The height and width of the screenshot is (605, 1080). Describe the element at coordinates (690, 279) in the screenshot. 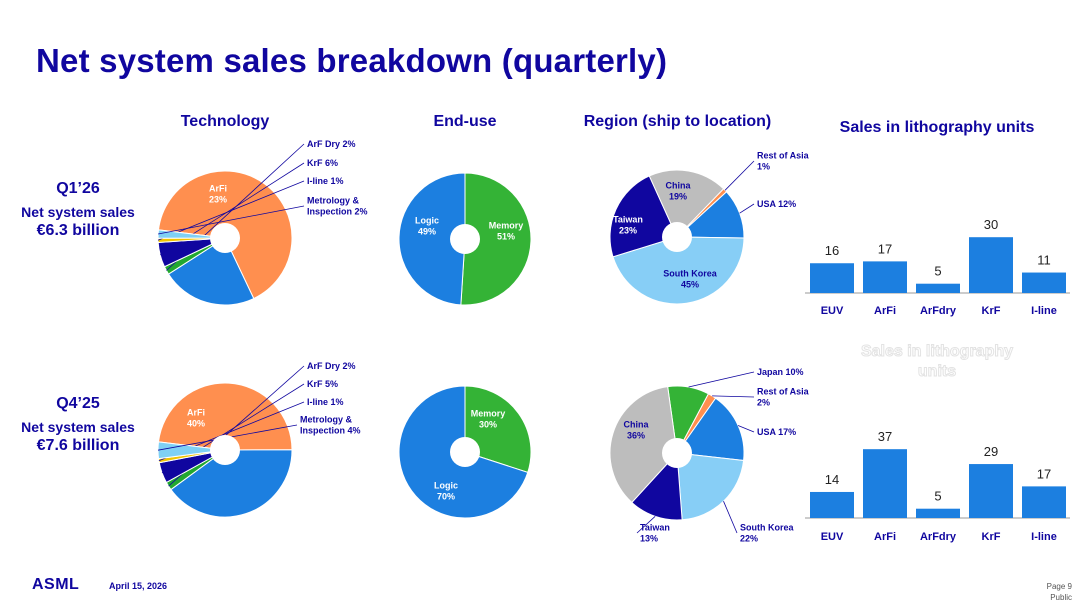

I see `slice-label-south-korea: South Korea 45%` at that location.